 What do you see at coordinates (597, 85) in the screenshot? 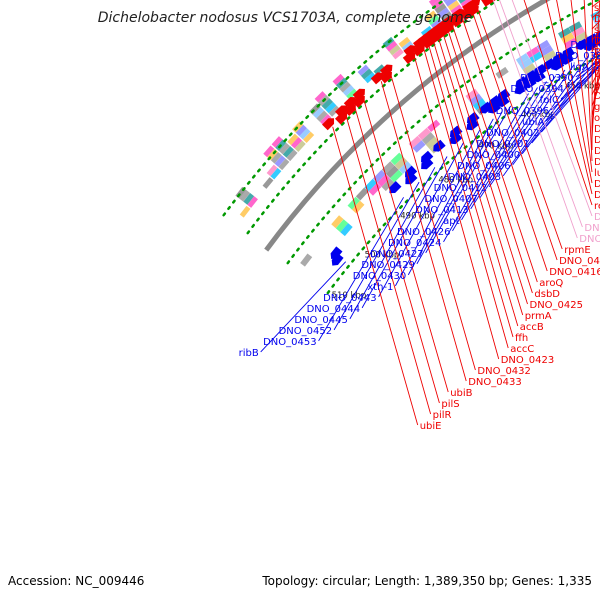
I see `gene-label: guaB` at bounding box center [597, 85].